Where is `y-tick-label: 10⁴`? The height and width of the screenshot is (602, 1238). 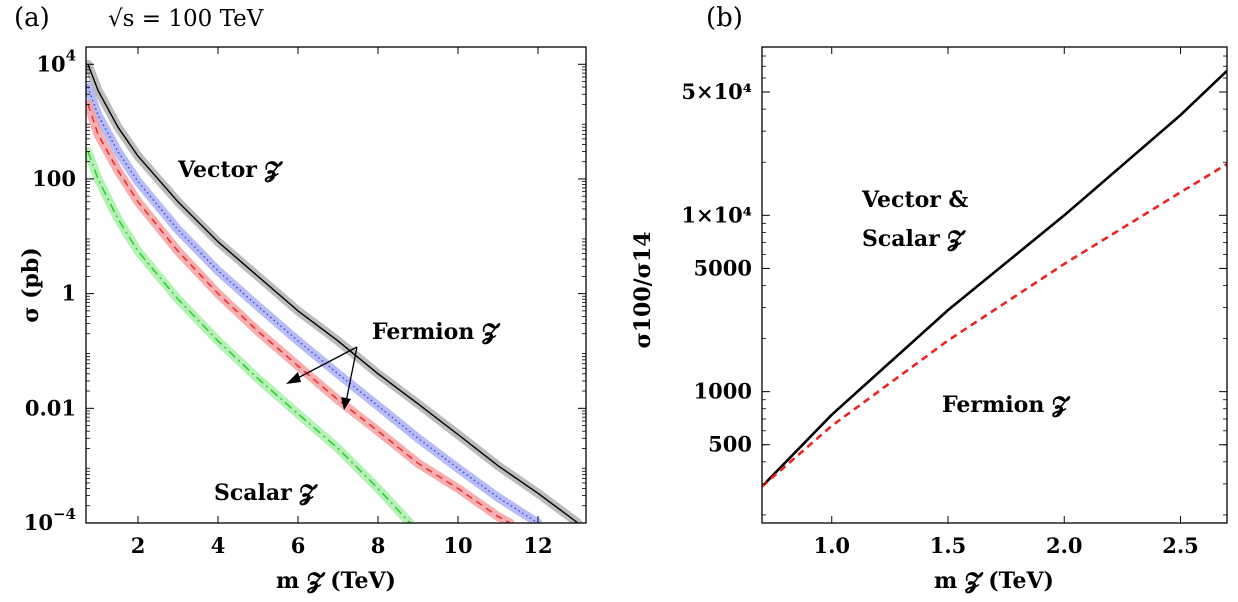
y-tick-label: 10⁴ is located at coordinates (56, 61).